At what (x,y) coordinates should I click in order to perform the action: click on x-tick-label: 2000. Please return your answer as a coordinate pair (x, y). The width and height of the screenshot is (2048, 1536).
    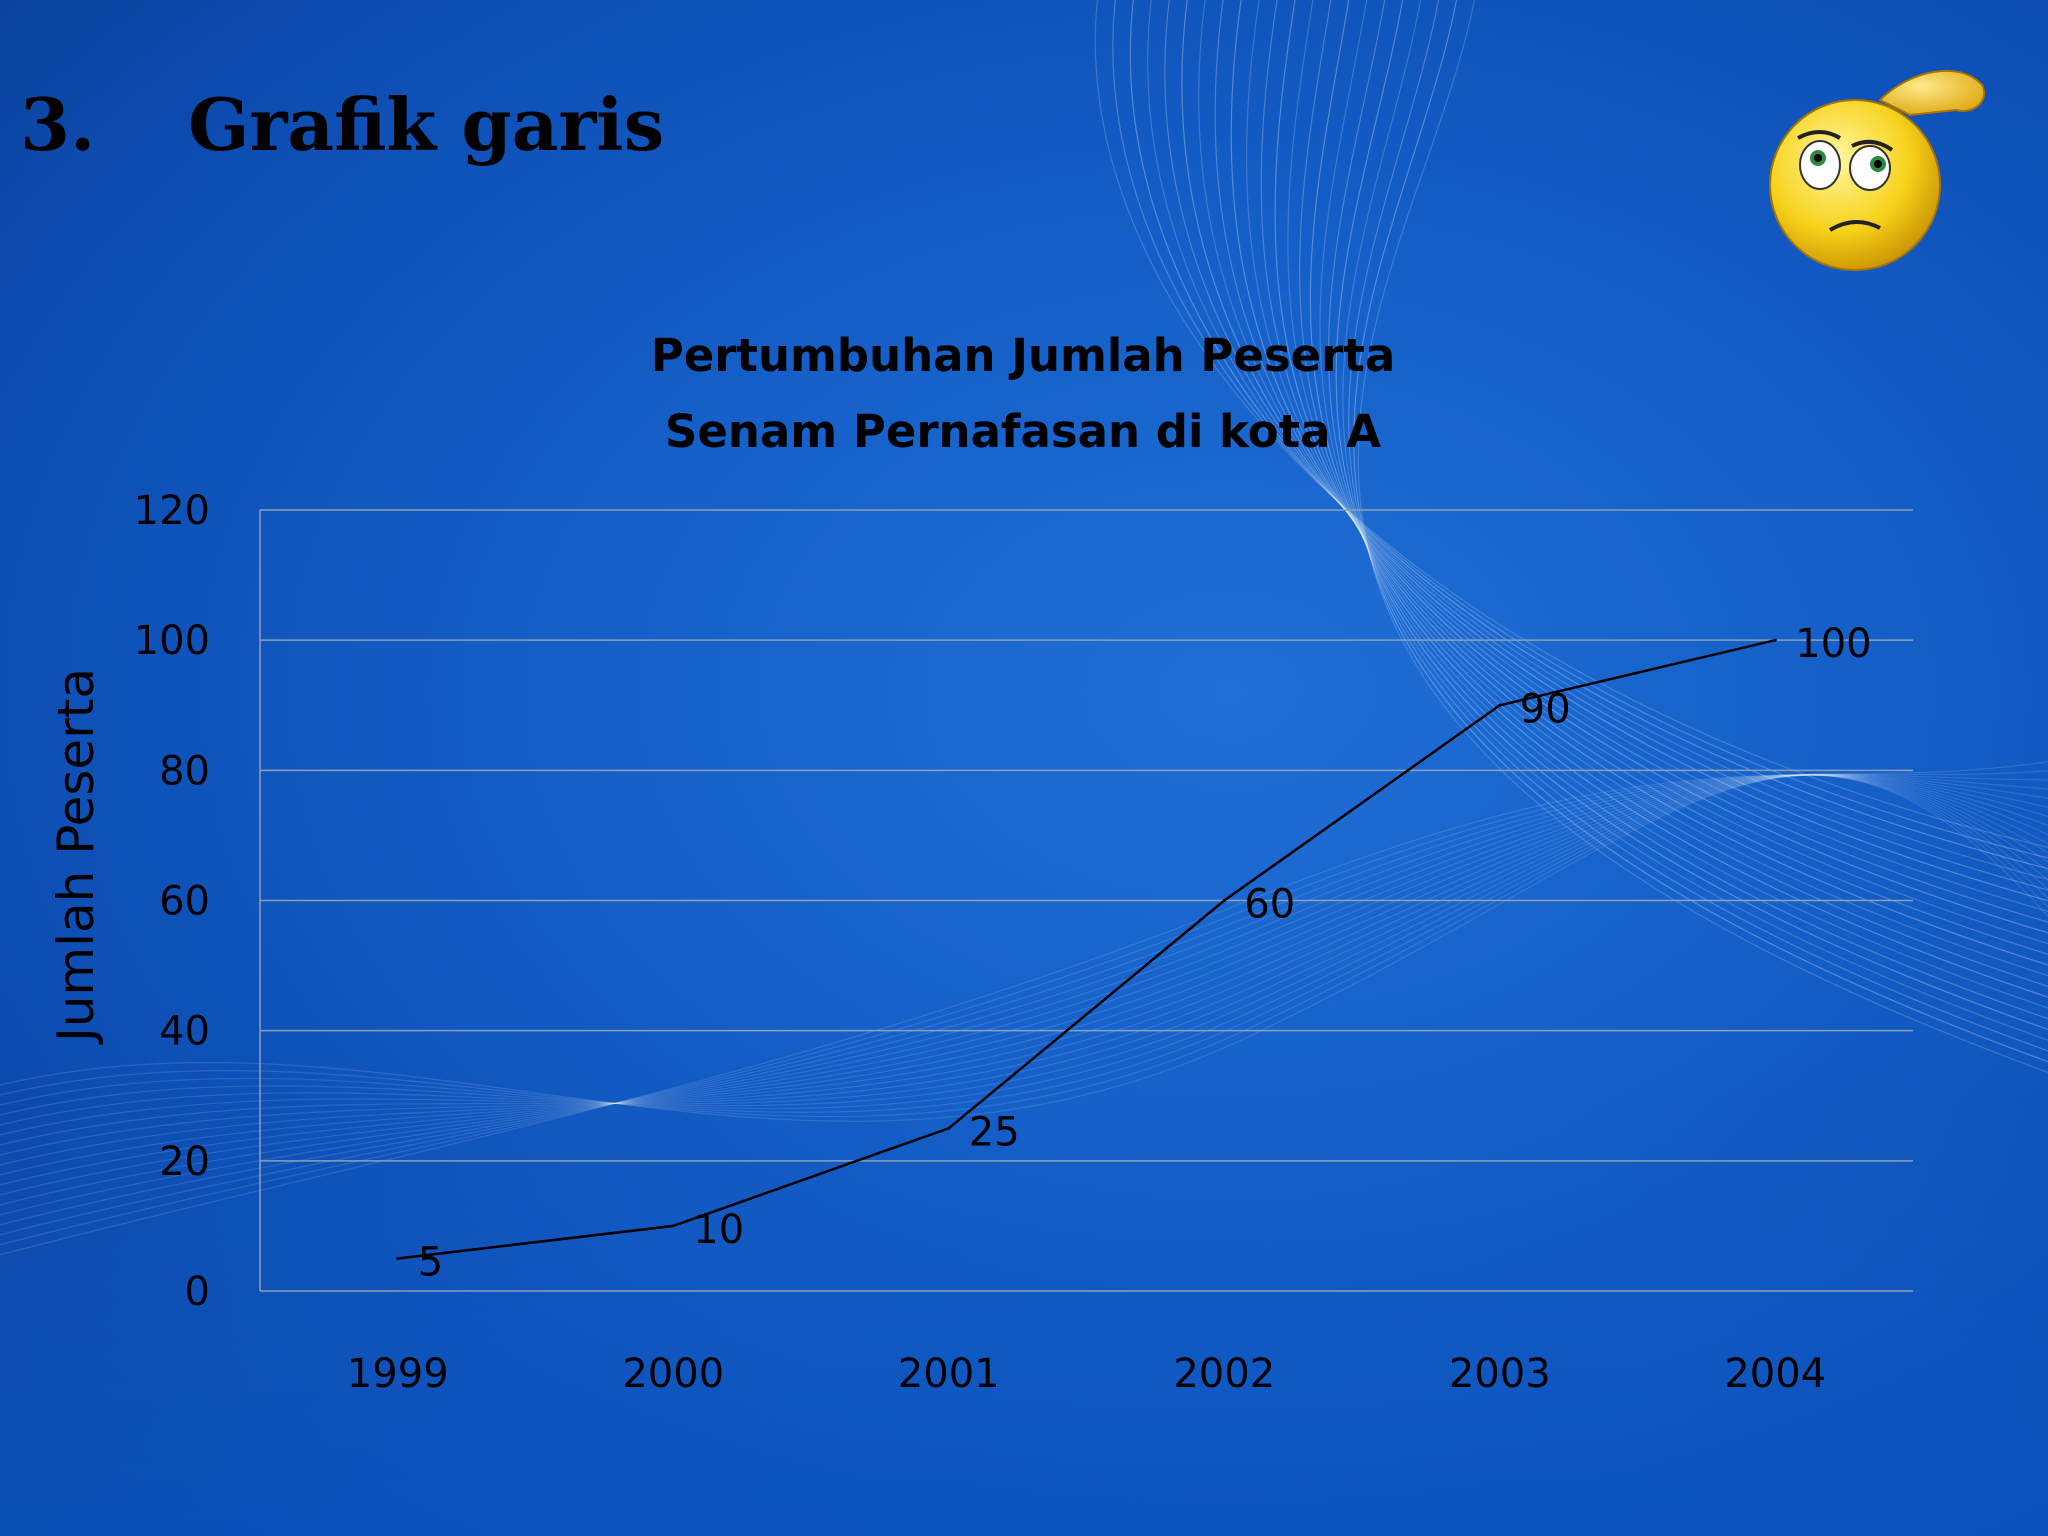
    Looking at the image, I should click on (673, 1374).